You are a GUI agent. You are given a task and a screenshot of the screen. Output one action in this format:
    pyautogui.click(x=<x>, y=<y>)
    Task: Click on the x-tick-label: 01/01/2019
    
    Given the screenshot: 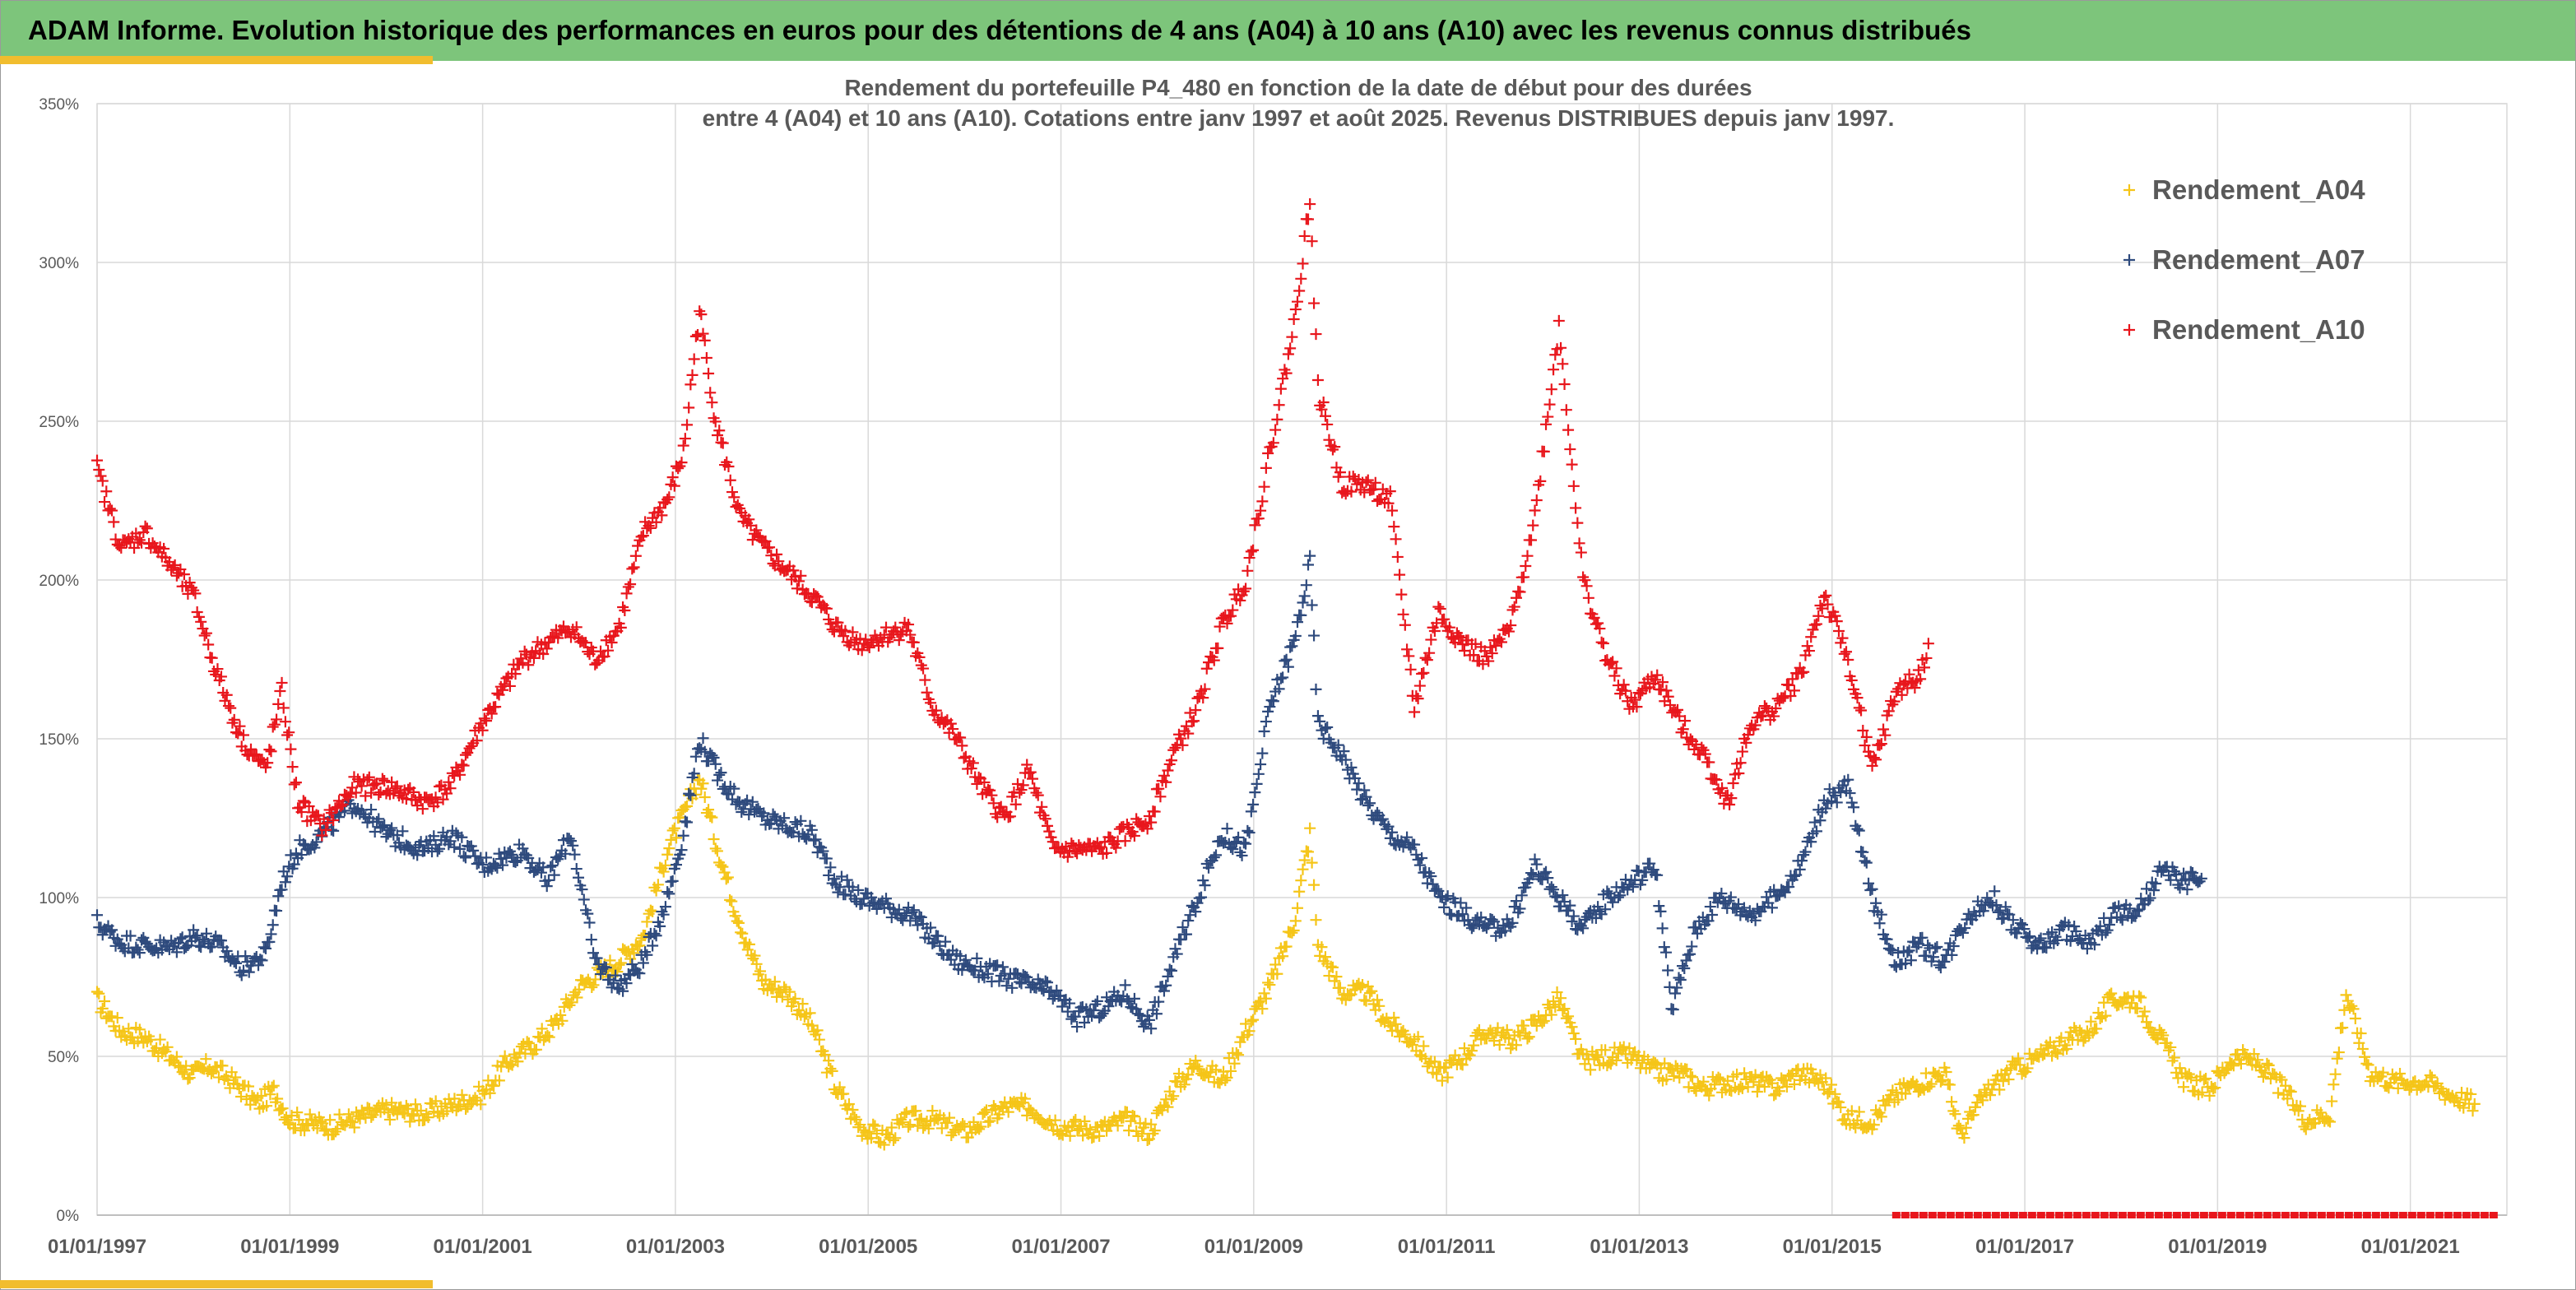 What is the action you would take?
    pyautogui.click(x=2217, y=1247)
    